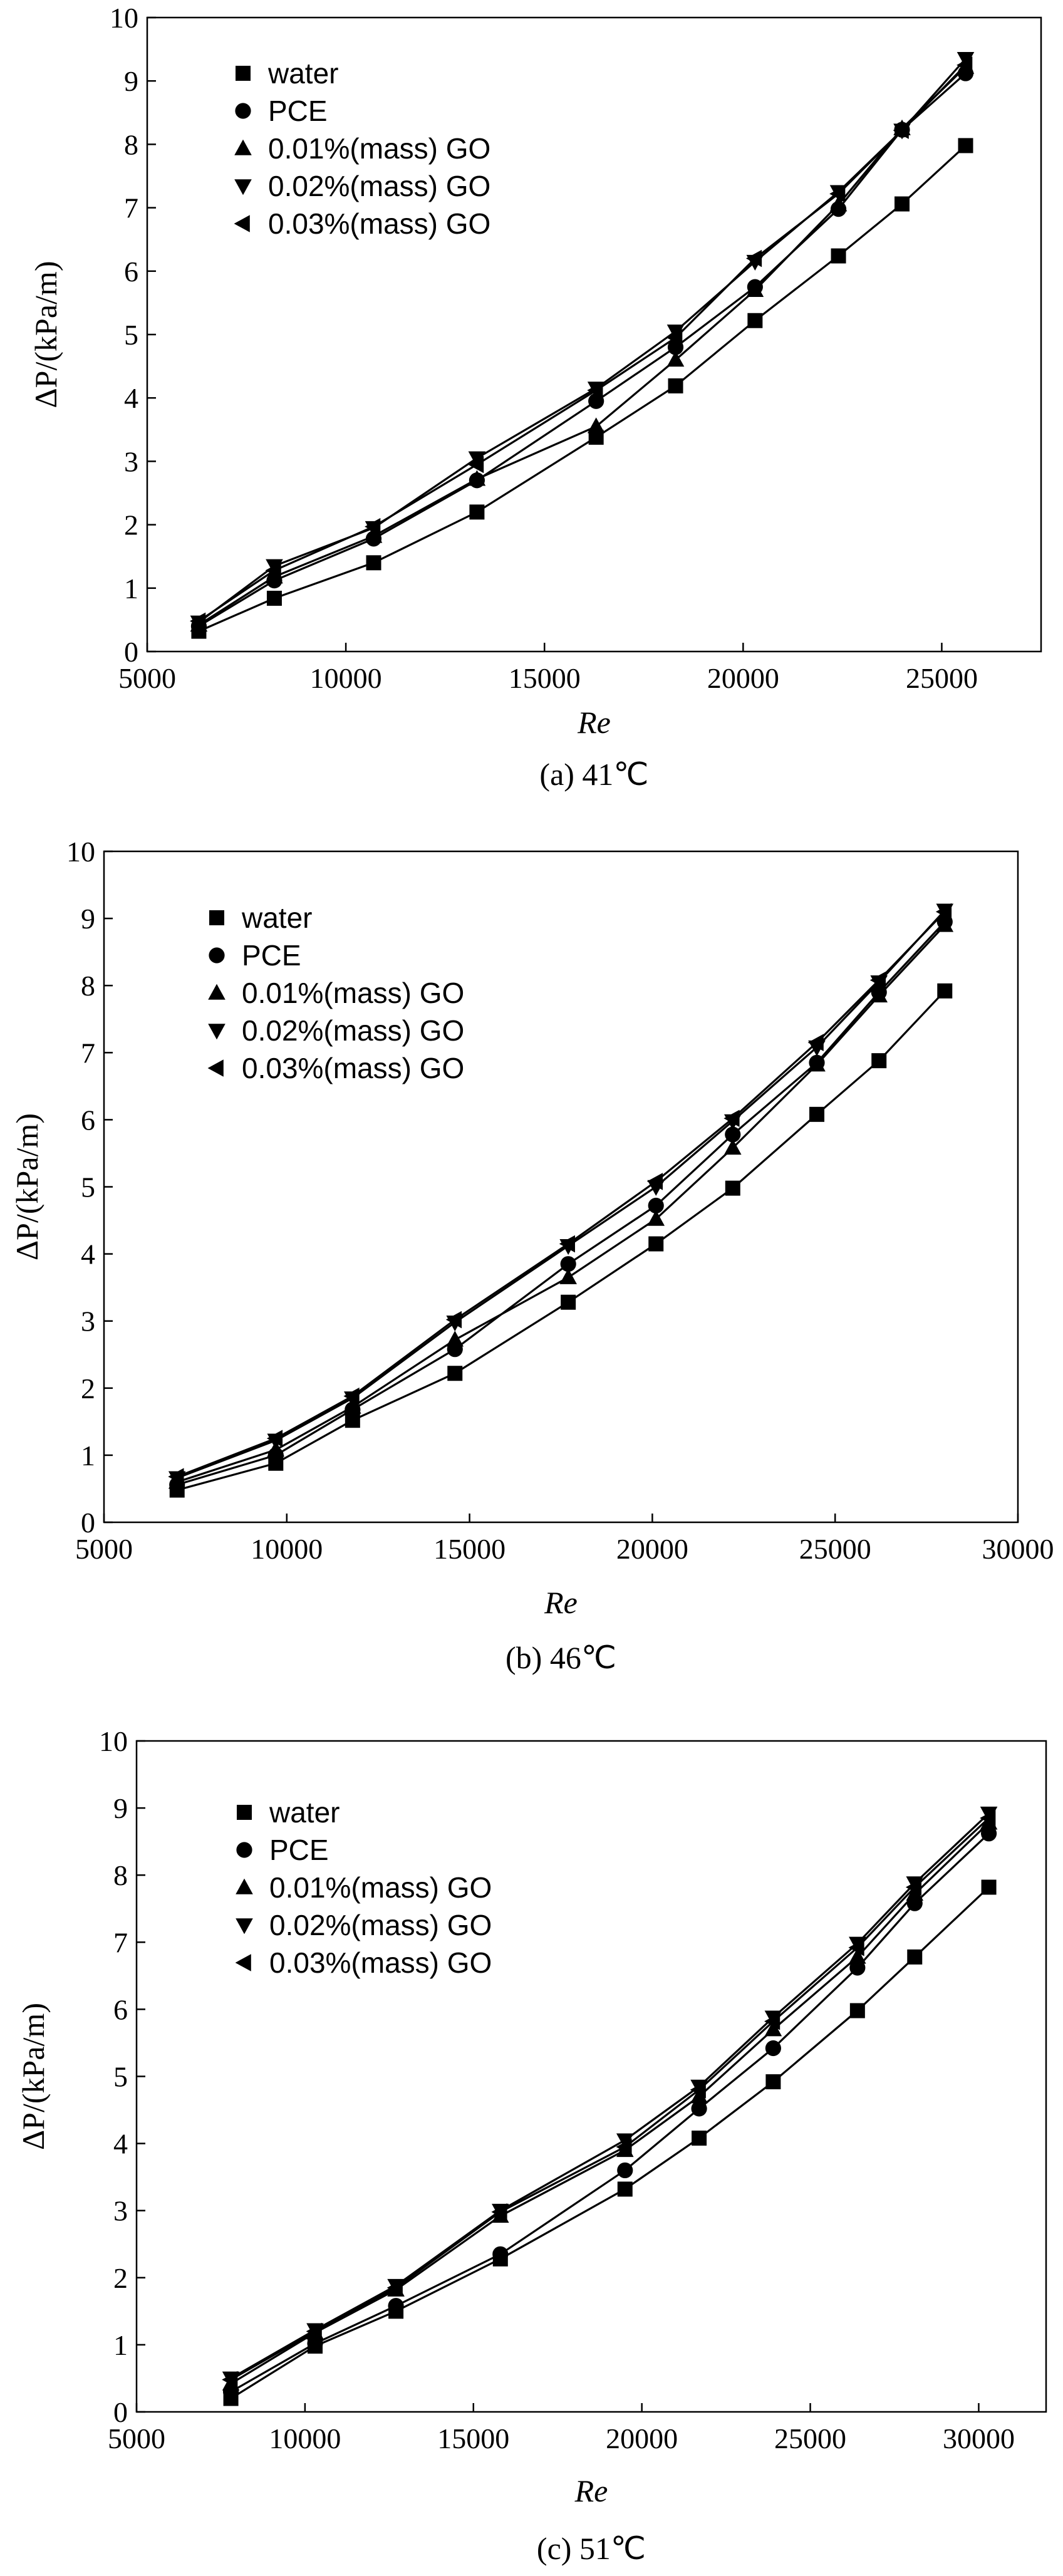 The width and height of the screenshot is (1063, 2576). Describe the element at coordinates (271, 955) in the screenshot. I see `legend-label: PCE` at that location.